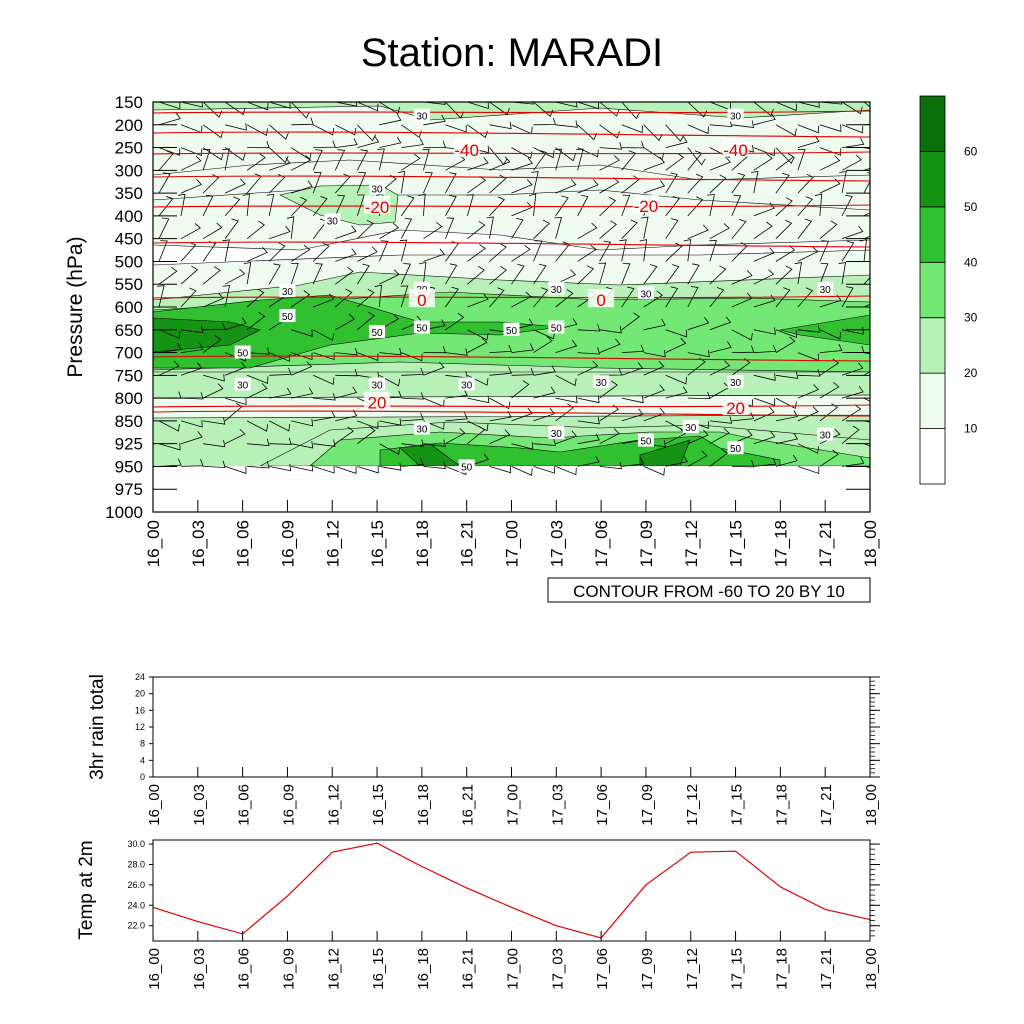  Describe the element at coordinates (971, 262) in the screenshot. I see `colorbar-label: 40` at that location.